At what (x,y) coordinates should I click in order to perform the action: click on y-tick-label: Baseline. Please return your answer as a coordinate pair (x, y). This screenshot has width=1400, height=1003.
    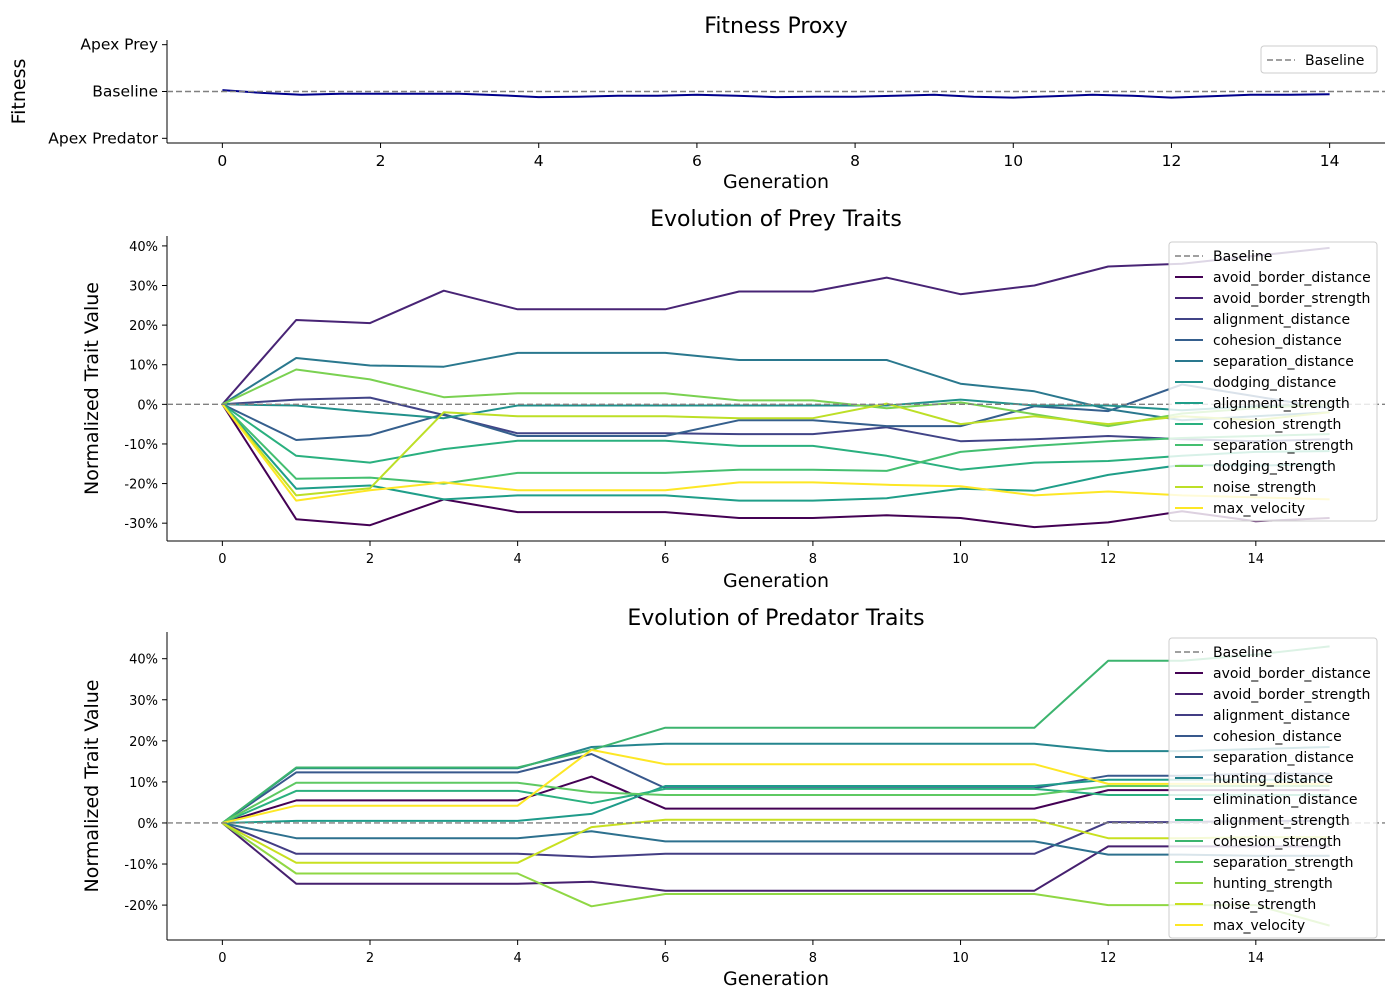
    Looking at the image, I should click on (125, 92).